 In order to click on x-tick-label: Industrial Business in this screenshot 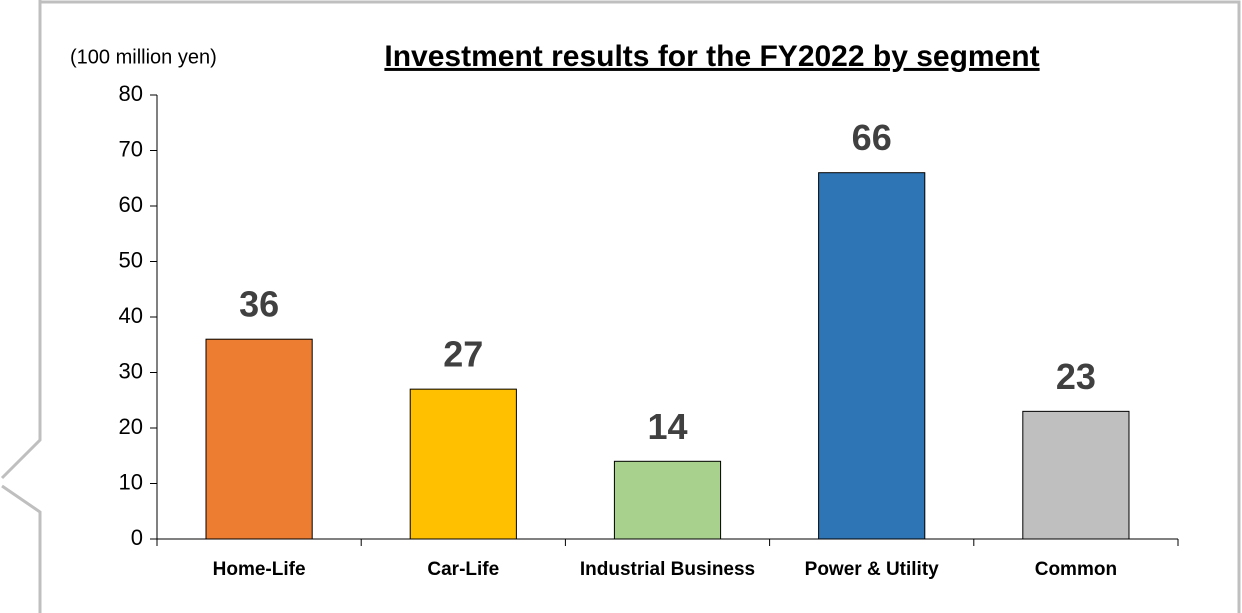, I will do `click(667, 569)`.